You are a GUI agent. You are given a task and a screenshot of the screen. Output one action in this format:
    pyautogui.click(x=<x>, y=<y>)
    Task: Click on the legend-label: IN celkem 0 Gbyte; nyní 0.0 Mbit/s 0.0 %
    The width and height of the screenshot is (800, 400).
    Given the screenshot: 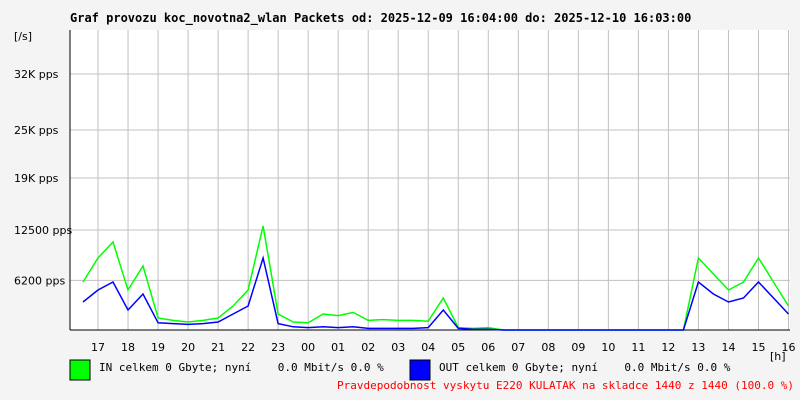 What is the action you would take?
    pyautogui.click(x=241, y=367)
    